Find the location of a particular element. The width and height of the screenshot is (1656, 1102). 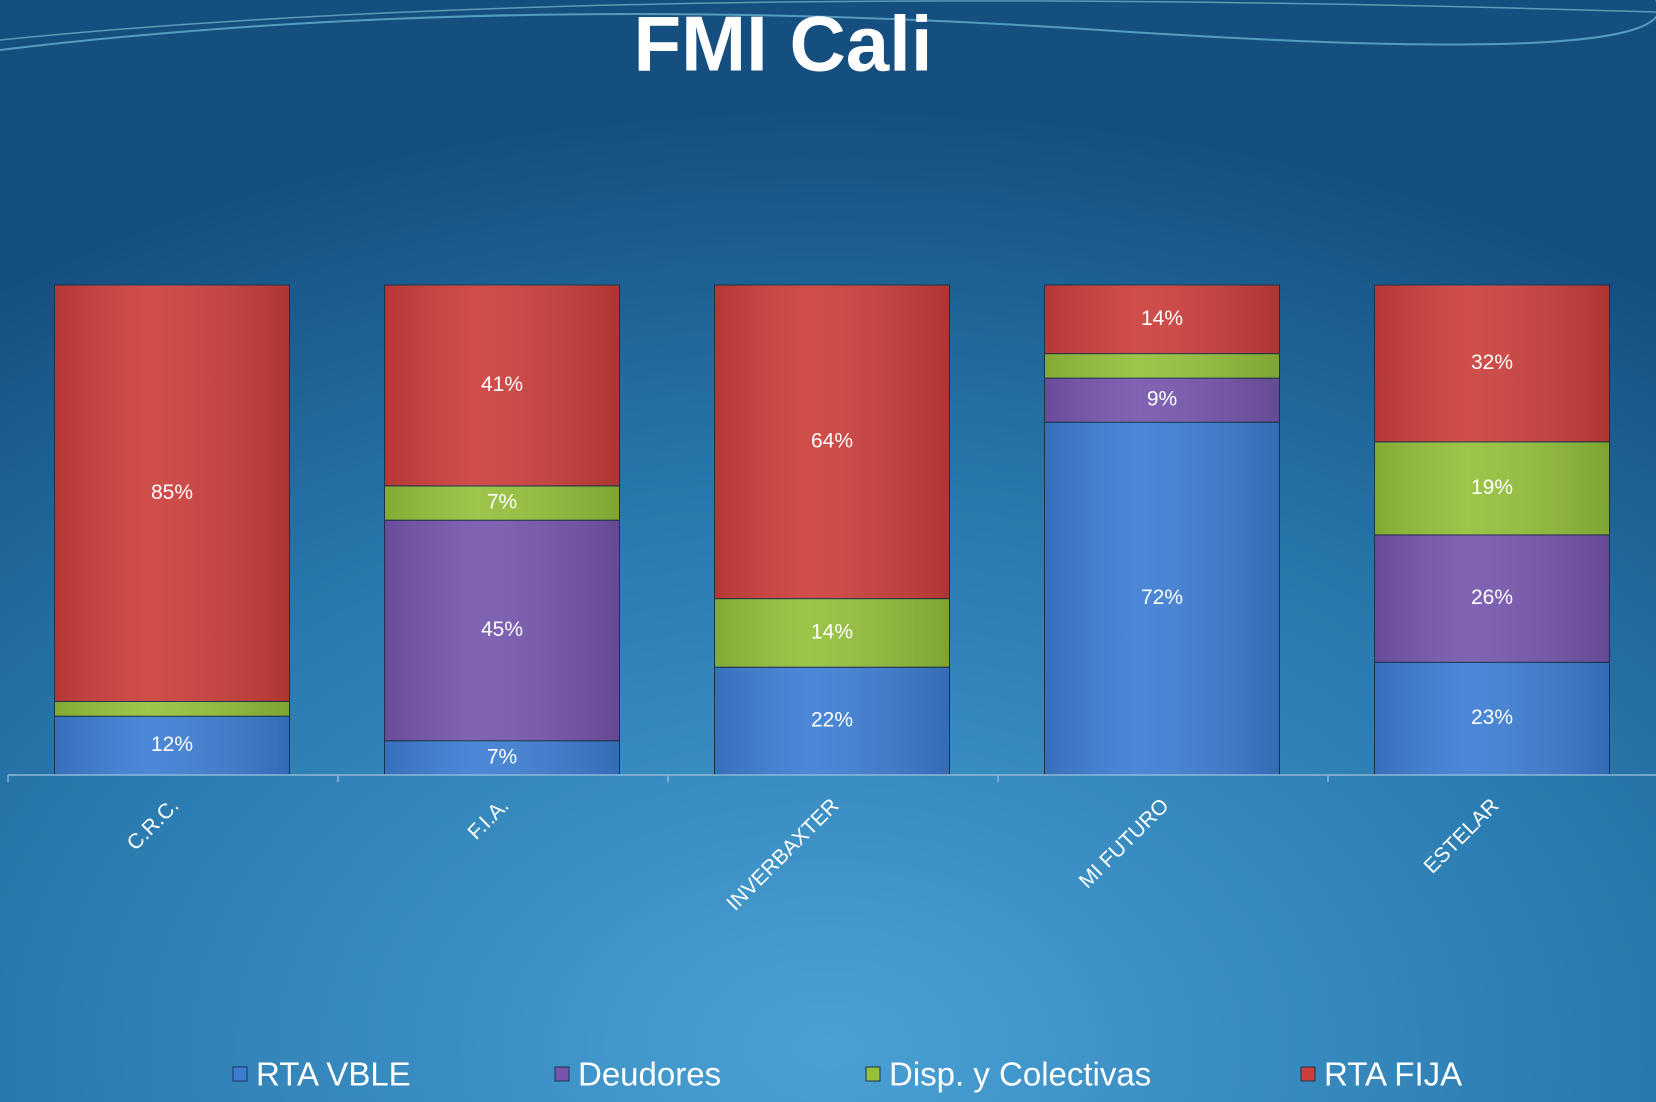

data-label: 19% is located at coordinates (1492, 487).